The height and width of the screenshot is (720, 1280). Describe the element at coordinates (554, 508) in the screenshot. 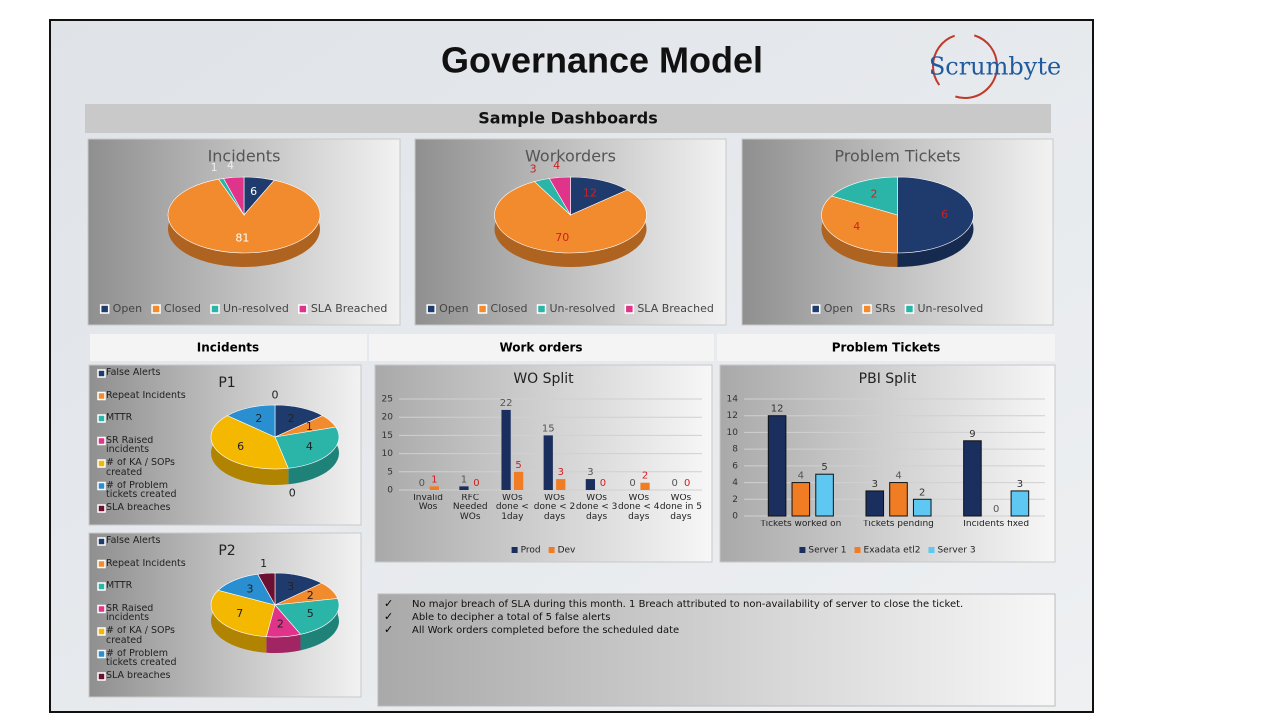

I see `x-tick-label-box: WOs done < 2 days` at that location.